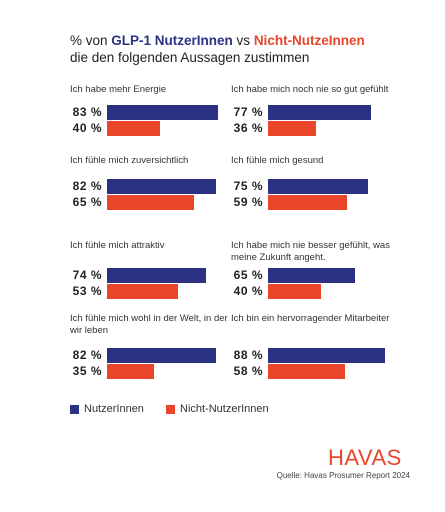 This screenshot has width=445, height=512. Describe the element at coordinates (118, 89) in the screenshot. I see `statement-label: Ich habe mehr Energie` at that location.